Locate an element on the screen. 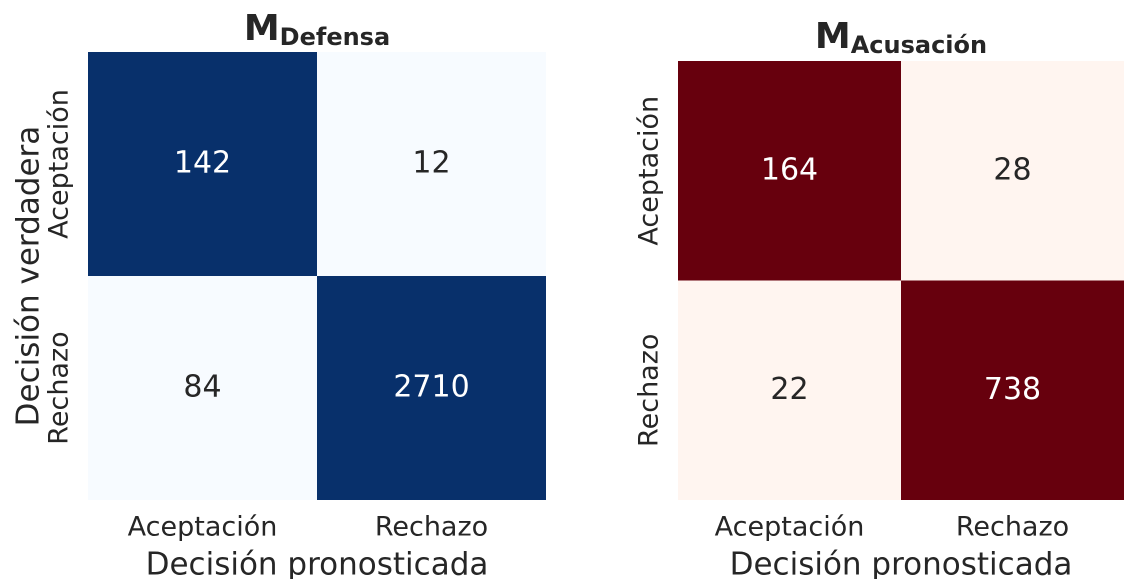  title-subscript: Acusación is located at coordinates (919, 45).